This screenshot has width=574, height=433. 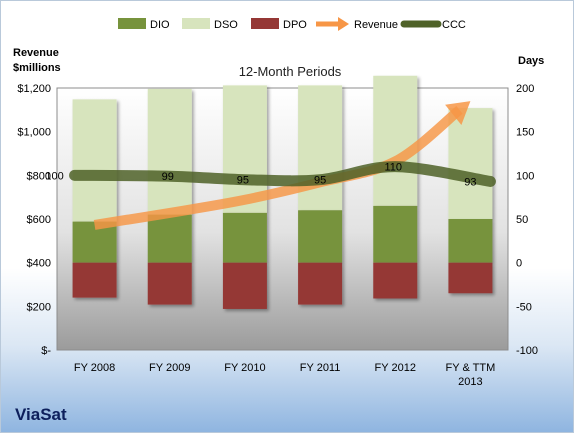 What do you see at coordinates (39, 176) in the screenshot?
I see `left-tick-label: $800` at bounding box center [39, 176].